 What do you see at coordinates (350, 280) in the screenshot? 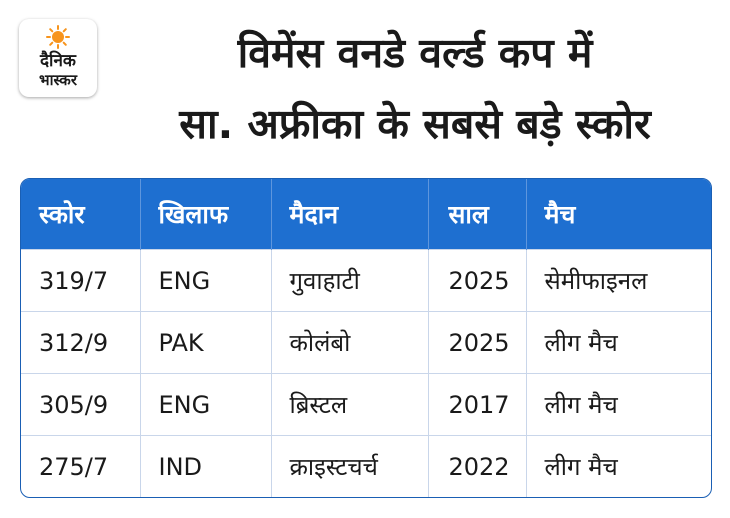
I see `cell-venue: गुवाहाटी` at bounding box center [350, 280].